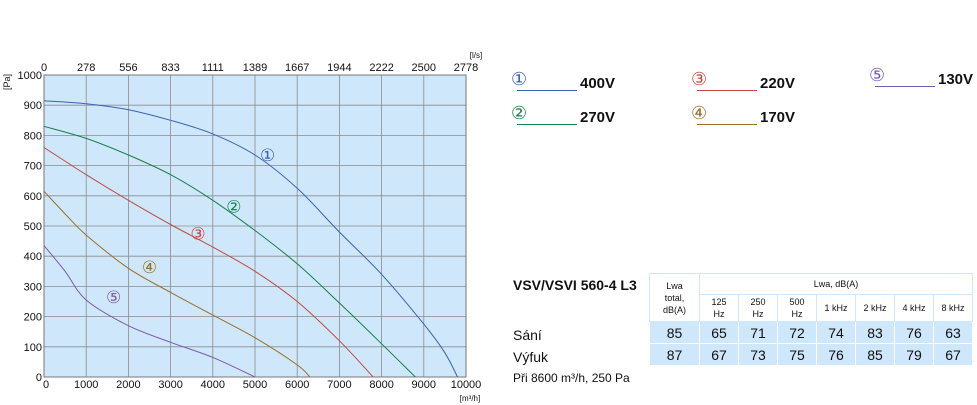  I want to click on curve-label-220v: ③, so click(197, 235).